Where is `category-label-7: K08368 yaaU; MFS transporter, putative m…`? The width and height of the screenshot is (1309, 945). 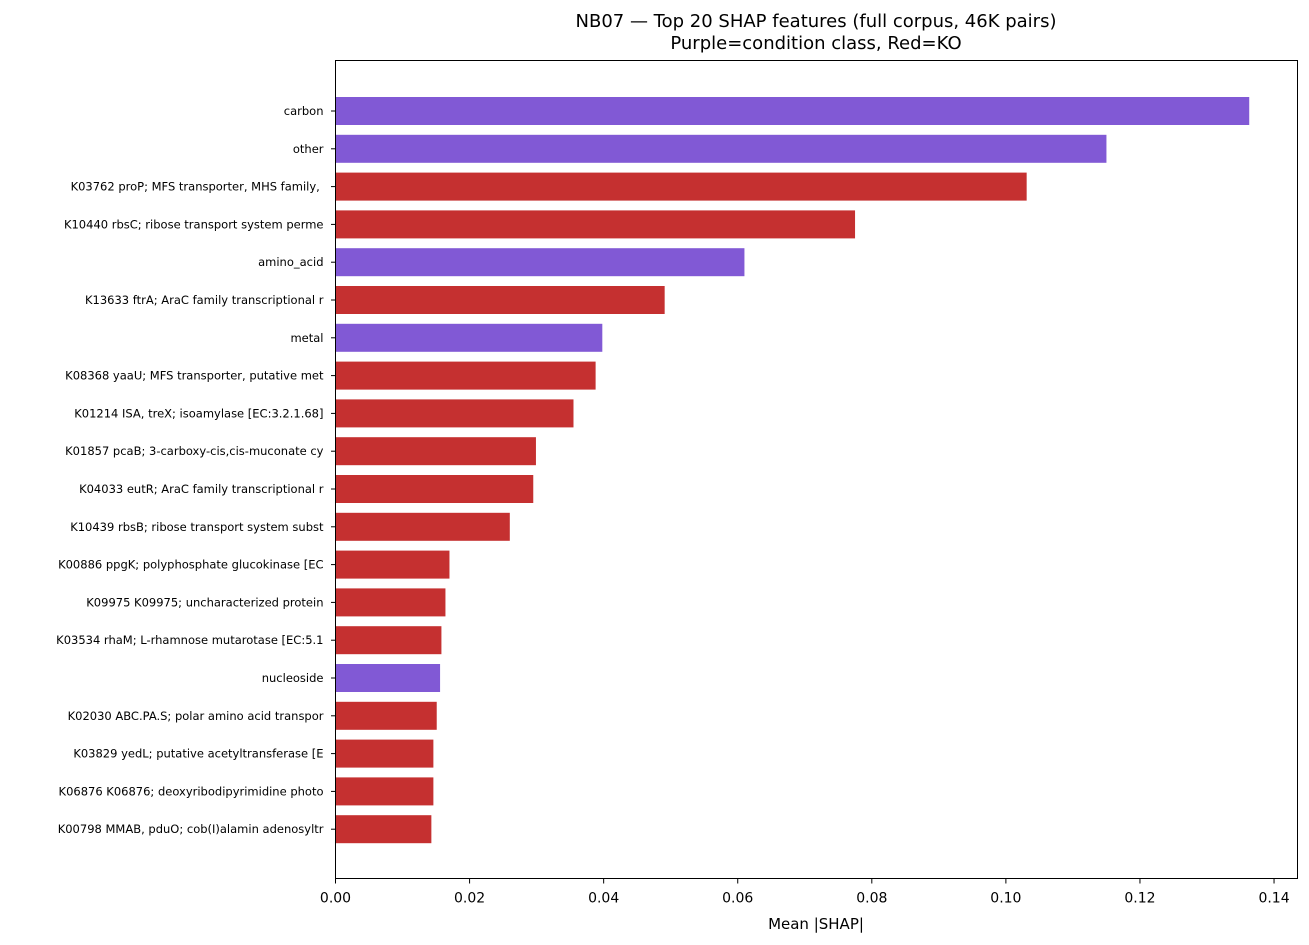
category-label-7: K08368 yaaU; MFS transporter, putative m… is located at coordinates (194, 376).